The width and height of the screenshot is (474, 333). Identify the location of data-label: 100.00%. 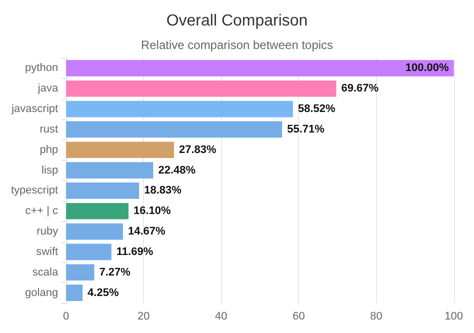
(427, 68).